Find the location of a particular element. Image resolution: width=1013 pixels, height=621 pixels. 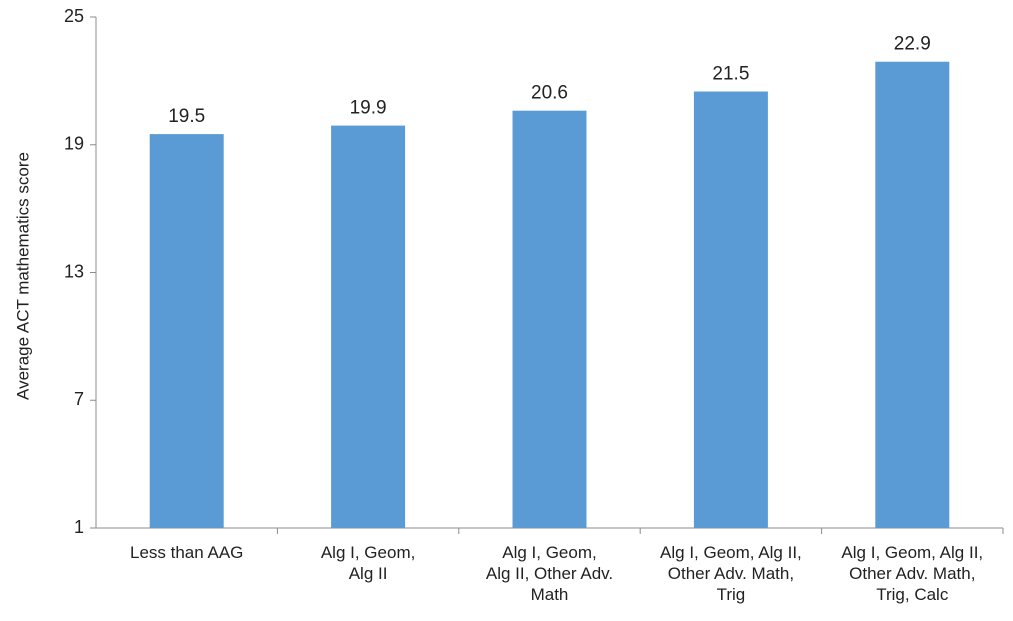

category-label: Alg I, Geom, Alg II, Other Adv. Math, Trig is located at coordinates (731, 573).